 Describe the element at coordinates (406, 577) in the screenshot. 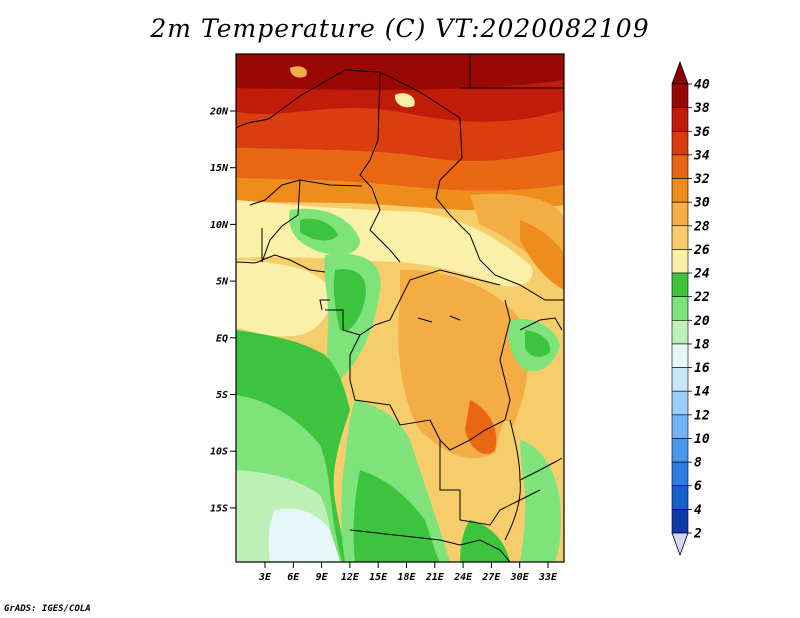

I see `lon-tick-label: 18E` at that location.